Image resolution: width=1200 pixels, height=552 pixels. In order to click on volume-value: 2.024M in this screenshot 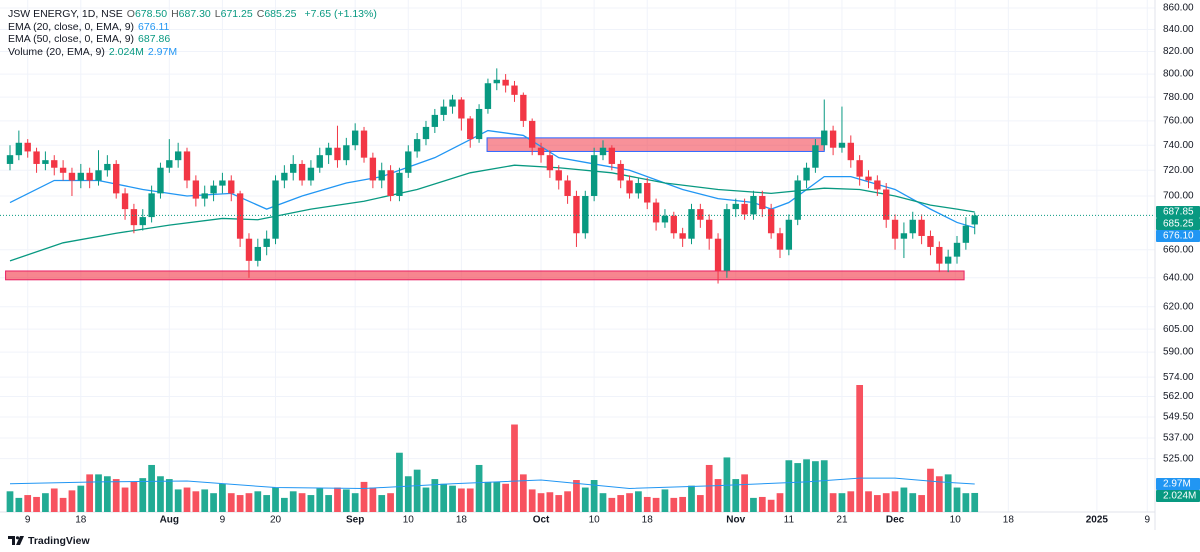, I will do `click(126, 51)`.